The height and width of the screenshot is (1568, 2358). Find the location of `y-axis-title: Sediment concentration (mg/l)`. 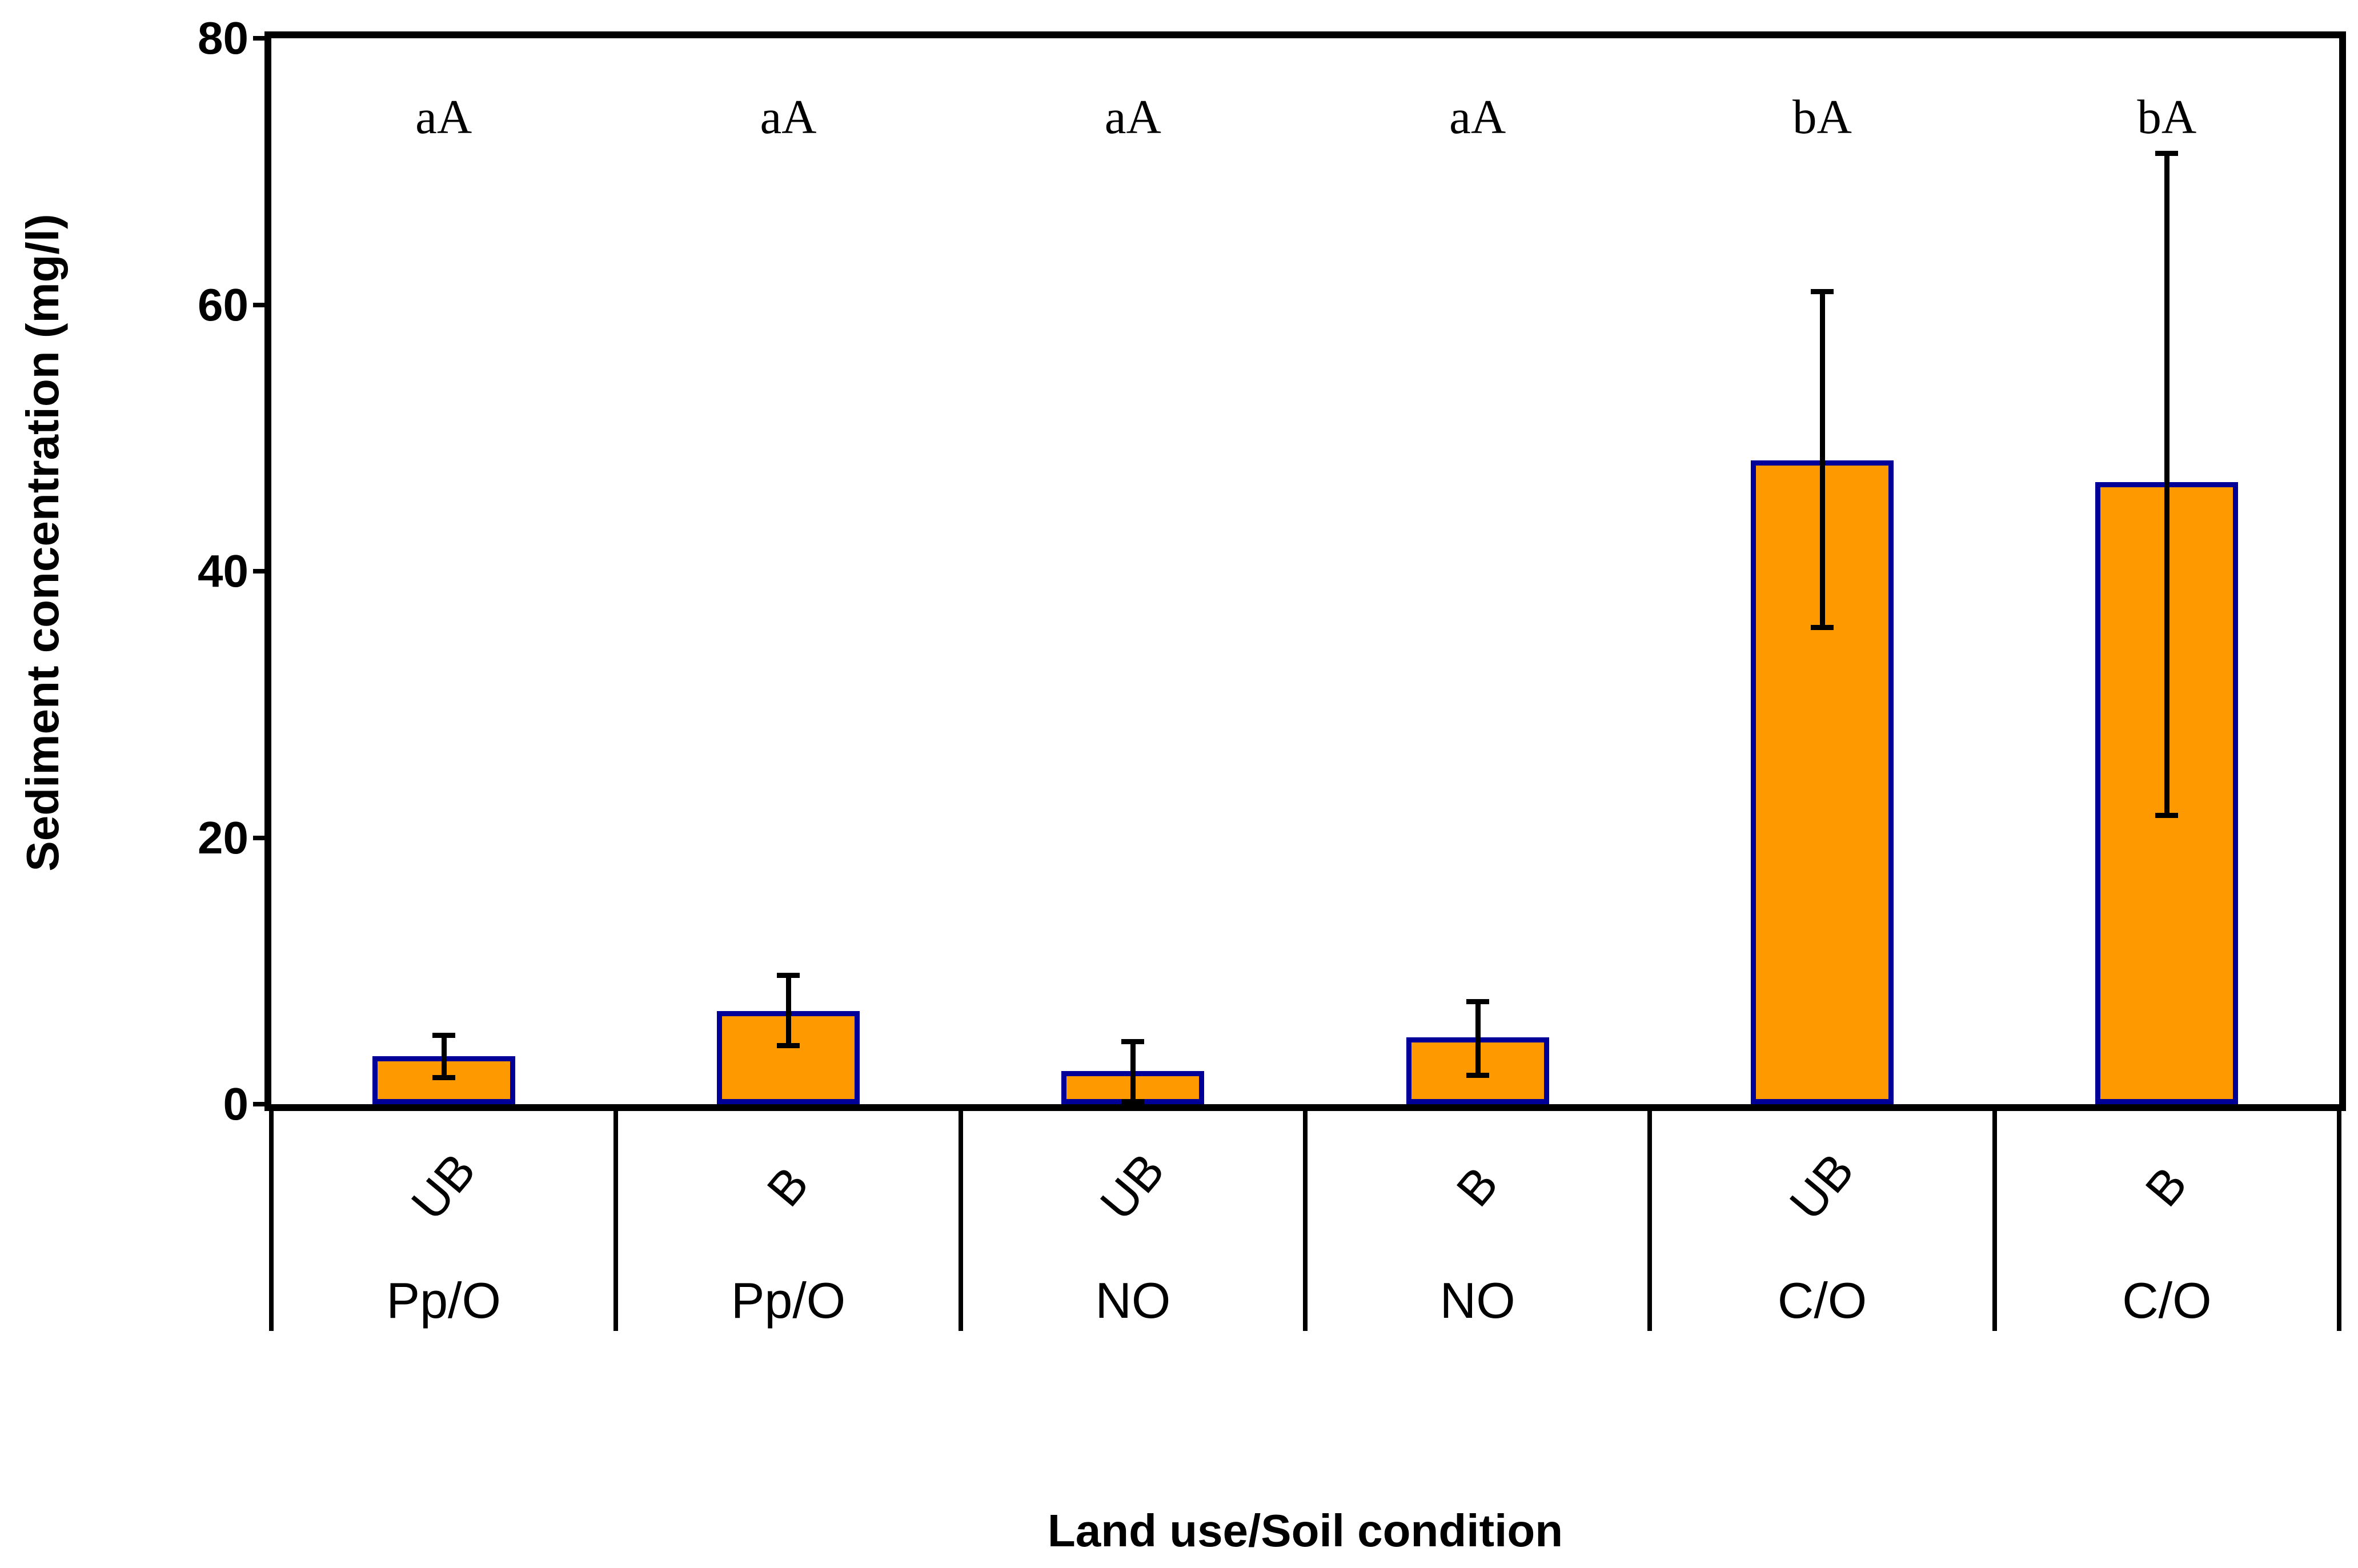

y-axis-title: Sediment concentration (mg/l) is located at coordinates (43, 543).